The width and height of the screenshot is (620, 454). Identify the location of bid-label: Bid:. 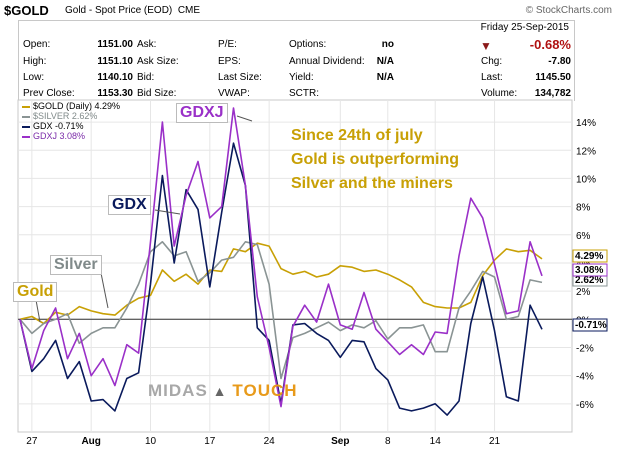
(146, 77).